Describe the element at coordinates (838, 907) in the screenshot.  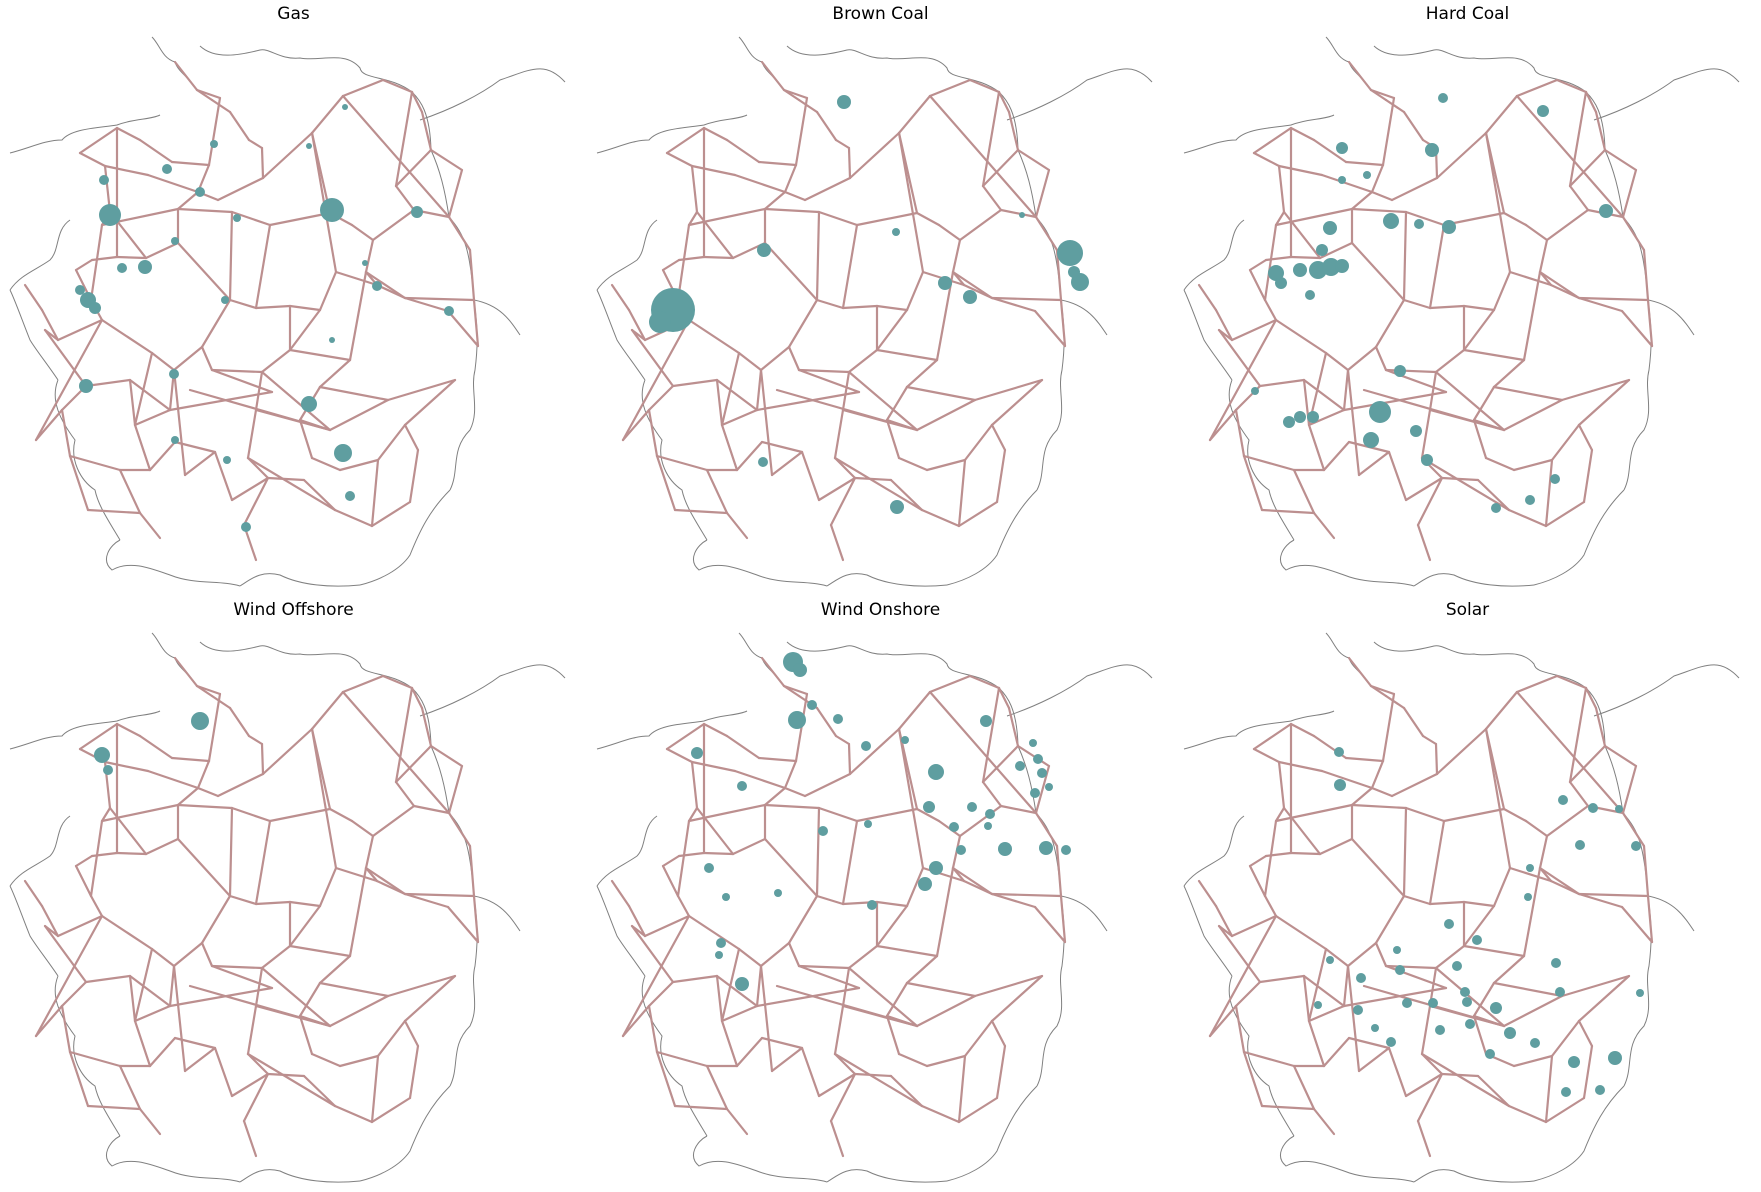
I see `network-lines-layer` at that location.